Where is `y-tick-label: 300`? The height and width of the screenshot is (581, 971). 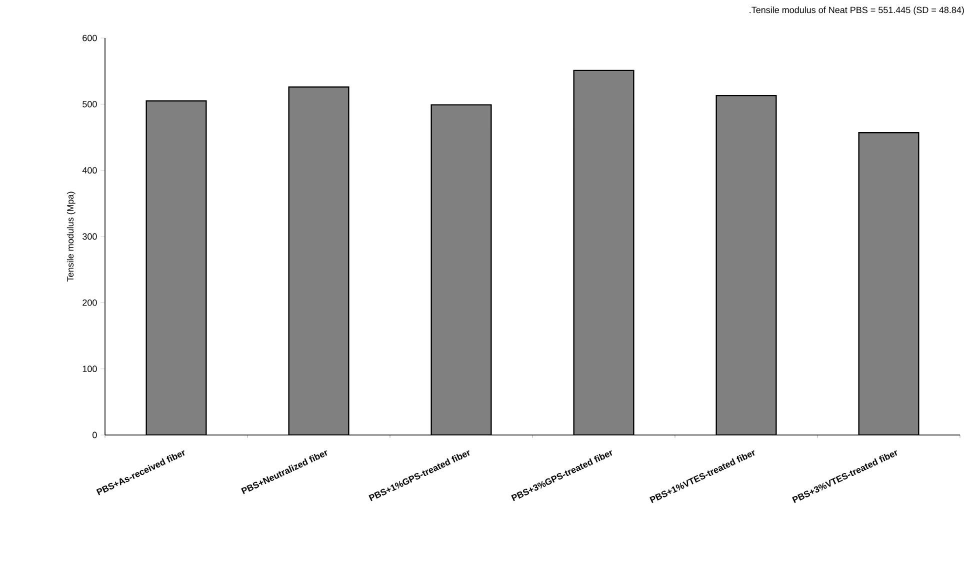 y-tick-label: 300 is located at coordinates (89, 236).